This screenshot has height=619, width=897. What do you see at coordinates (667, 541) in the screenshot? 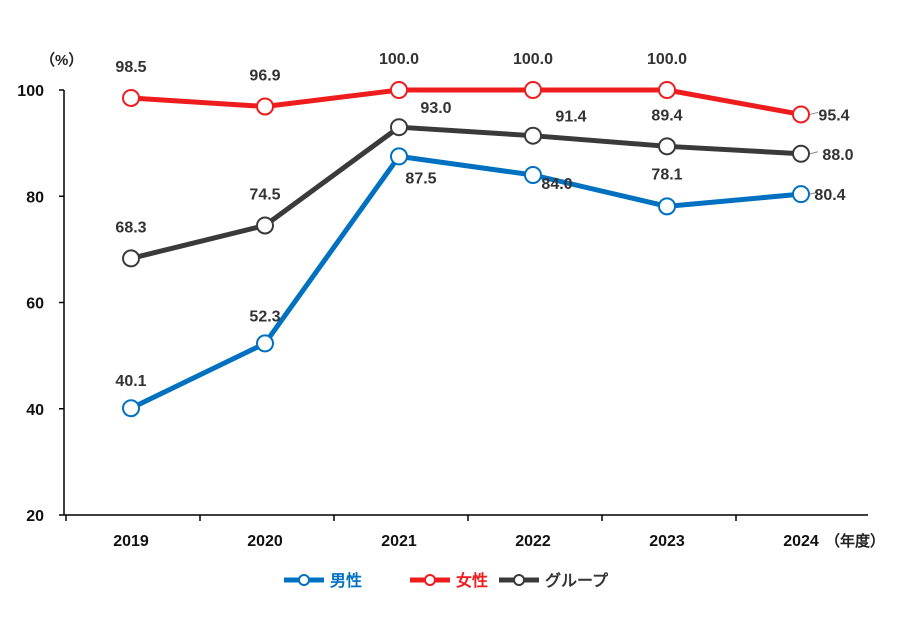
I see `x-tick-label: 2023` at bounding box center [667, 541].